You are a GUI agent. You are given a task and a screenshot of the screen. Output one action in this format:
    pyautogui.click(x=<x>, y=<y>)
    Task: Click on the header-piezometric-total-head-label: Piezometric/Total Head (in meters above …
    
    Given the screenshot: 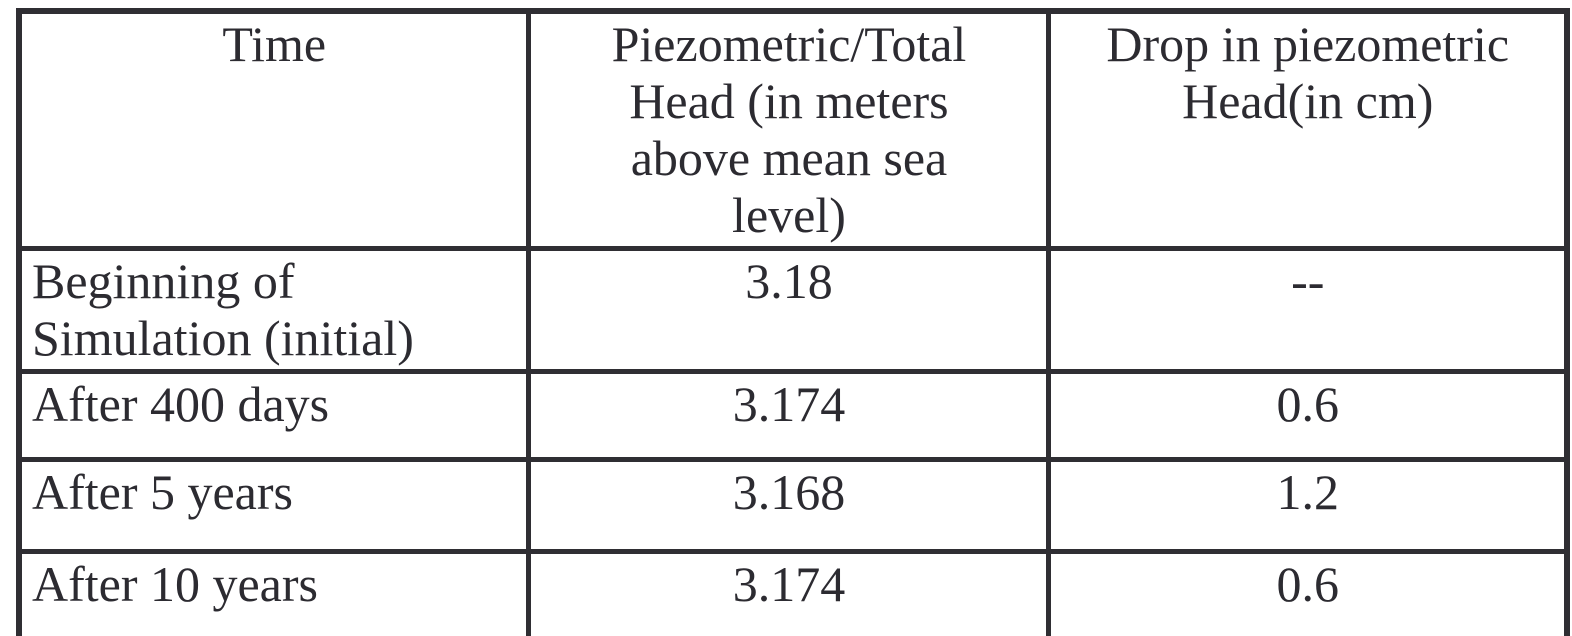 What is the action you would take?
    pyautogui.click(x=789, y=129)
    